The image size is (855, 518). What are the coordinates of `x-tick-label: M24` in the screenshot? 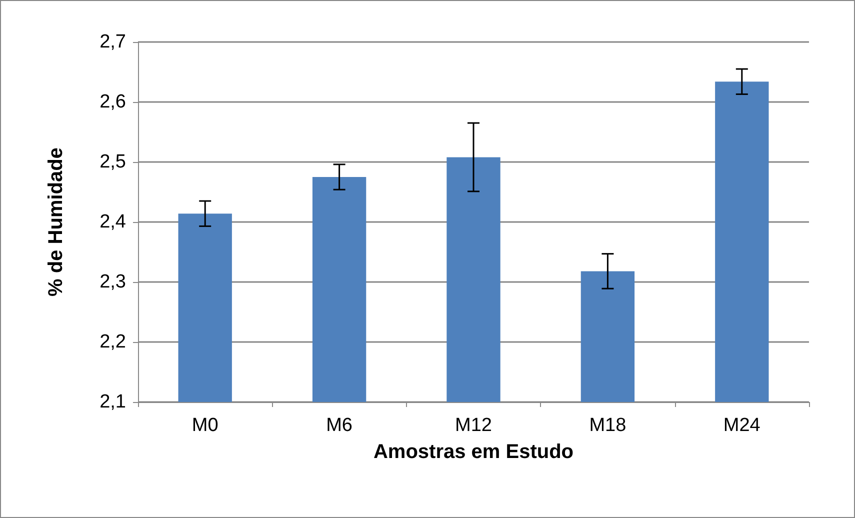 It's located at (742, 425).